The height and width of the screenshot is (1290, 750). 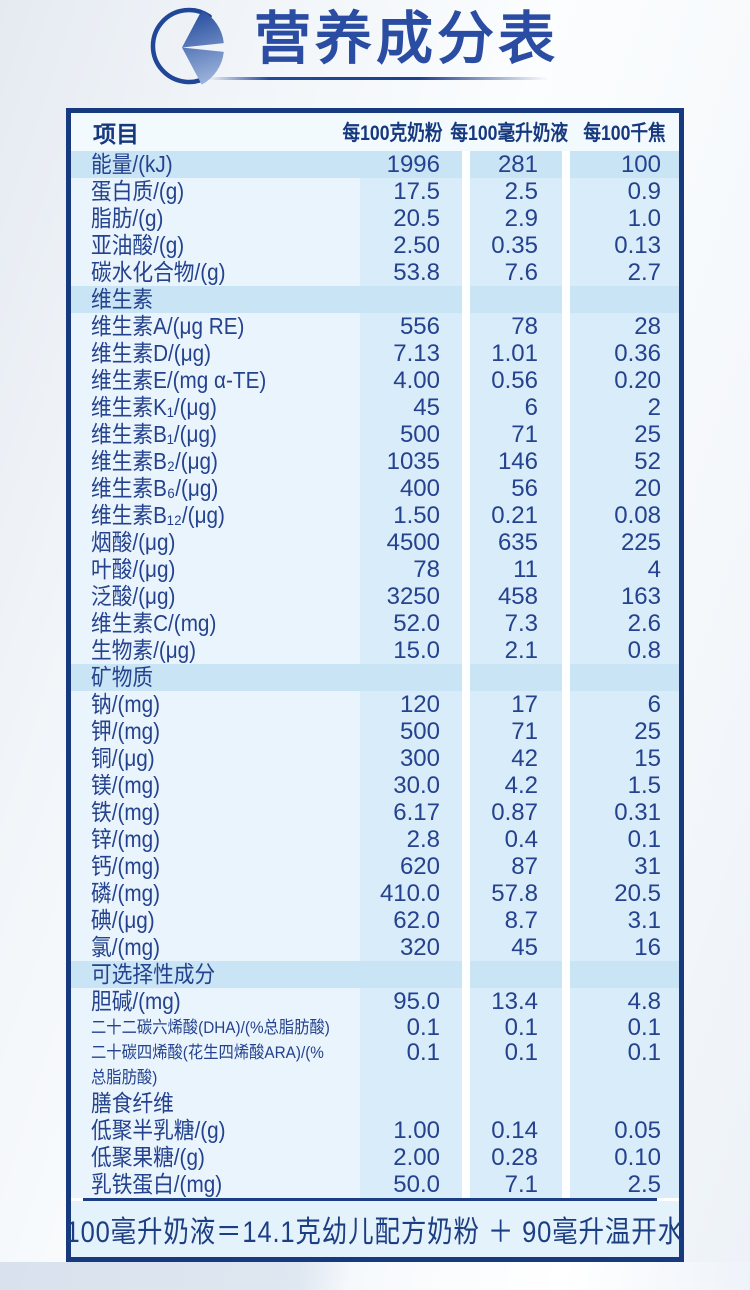 I want to click on row-value-per-100kj: 20, so click(x=624, y=488).